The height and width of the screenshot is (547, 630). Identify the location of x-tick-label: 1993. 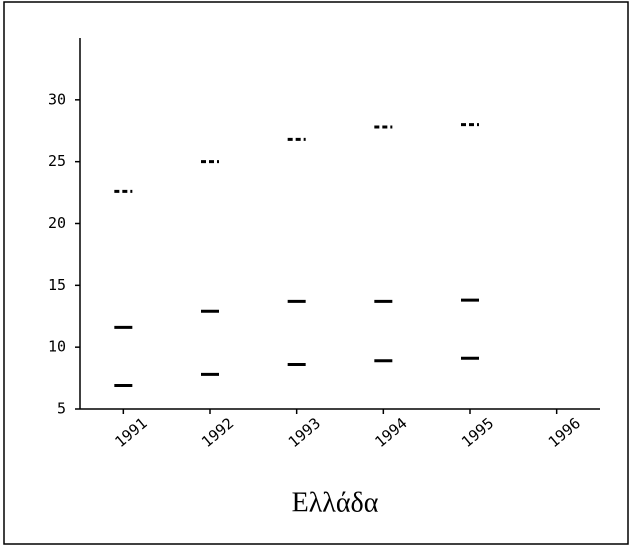
(304, 432).